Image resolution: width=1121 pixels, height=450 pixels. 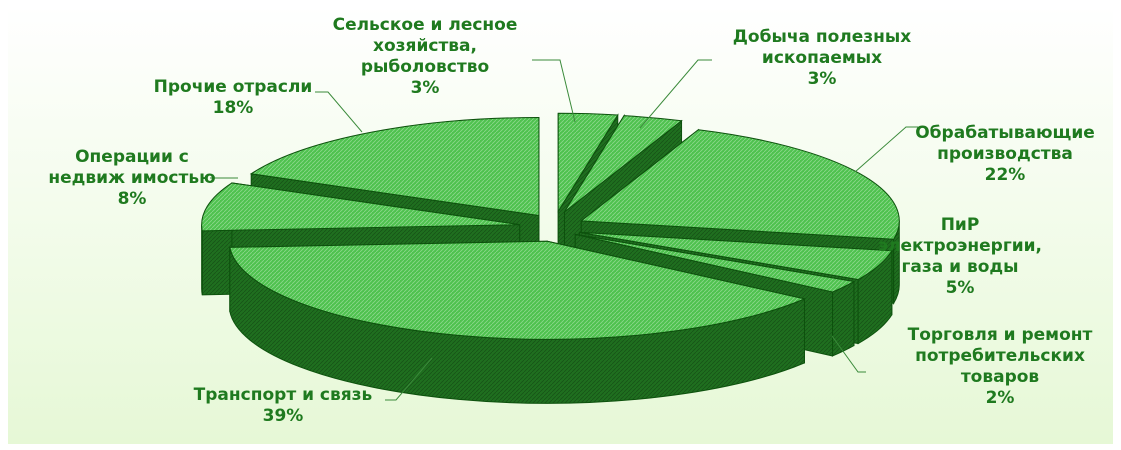 I want to click on slice-name-label: ПиР, so click(x=960, y=225).